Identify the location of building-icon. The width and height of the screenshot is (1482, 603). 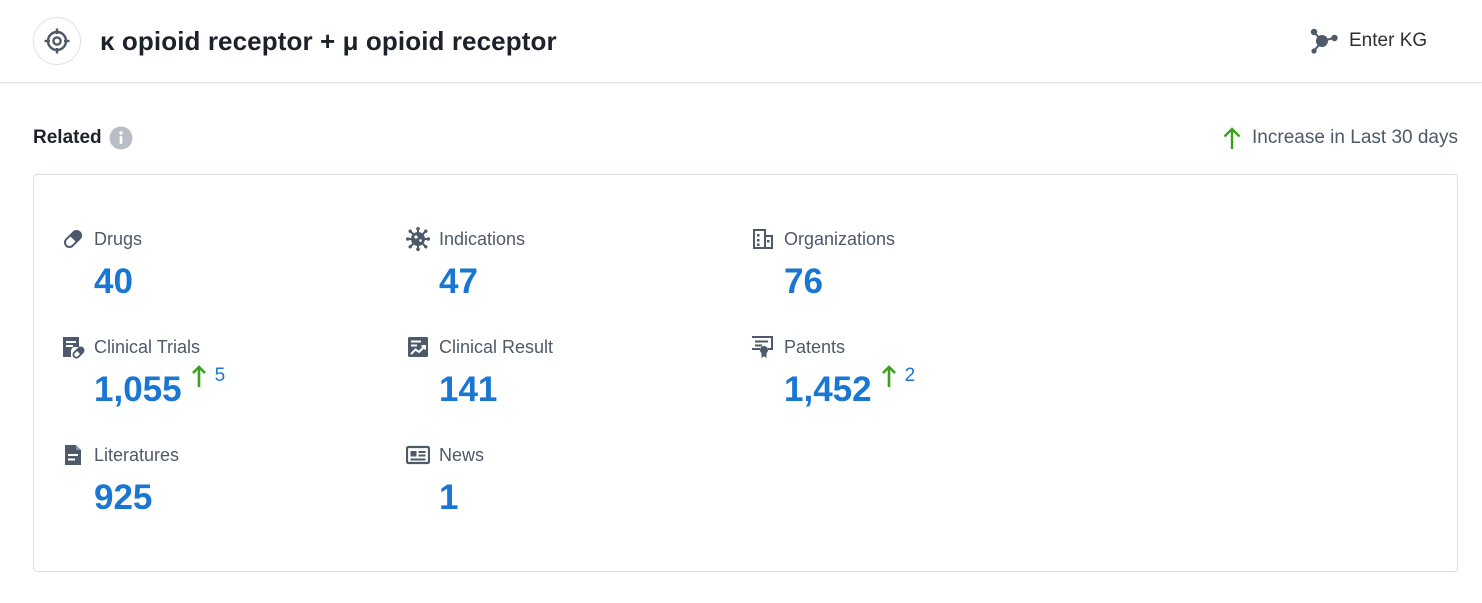
(763, 239).